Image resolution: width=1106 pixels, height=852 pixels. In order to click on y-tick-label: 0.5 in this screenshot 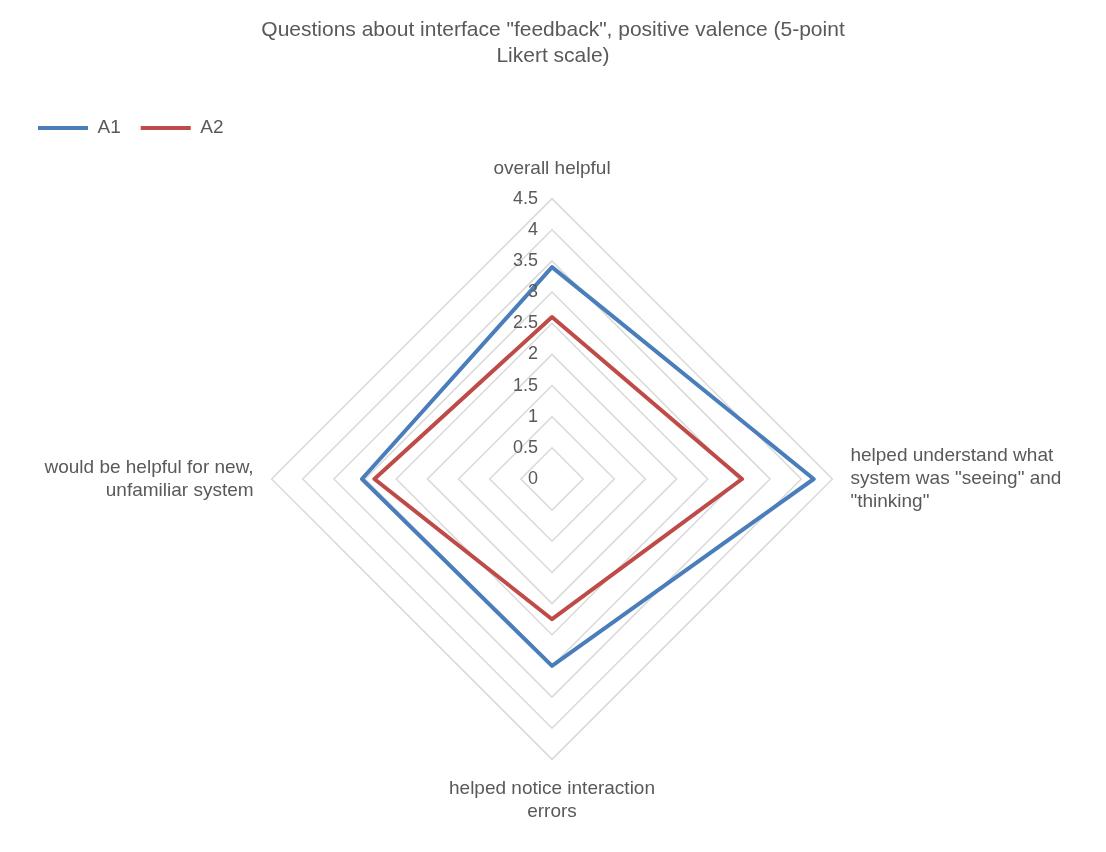, I will do `click(525, 446)`.